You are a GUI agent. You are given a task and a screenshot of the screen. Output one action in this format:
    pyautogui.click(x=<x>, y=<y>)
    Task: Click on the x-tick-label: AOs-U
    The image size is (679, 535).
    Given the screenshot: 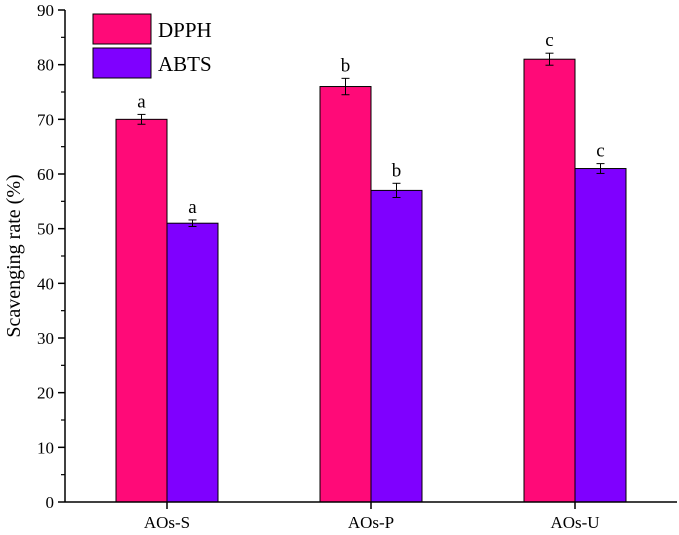 What is the action you would take?
    pyautogui.click(x=574, y=522)
    